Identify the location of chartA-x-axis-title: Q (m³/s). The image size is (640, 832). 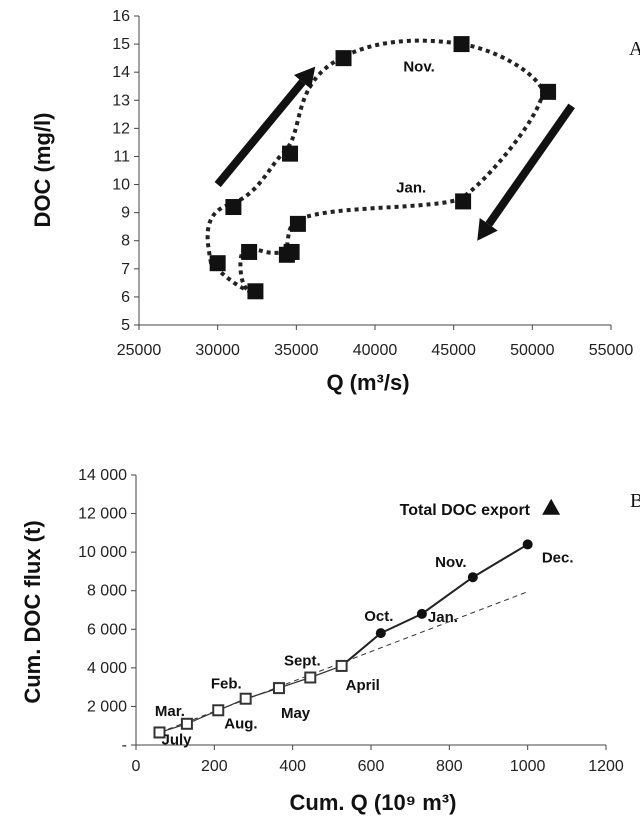
(367, 382).